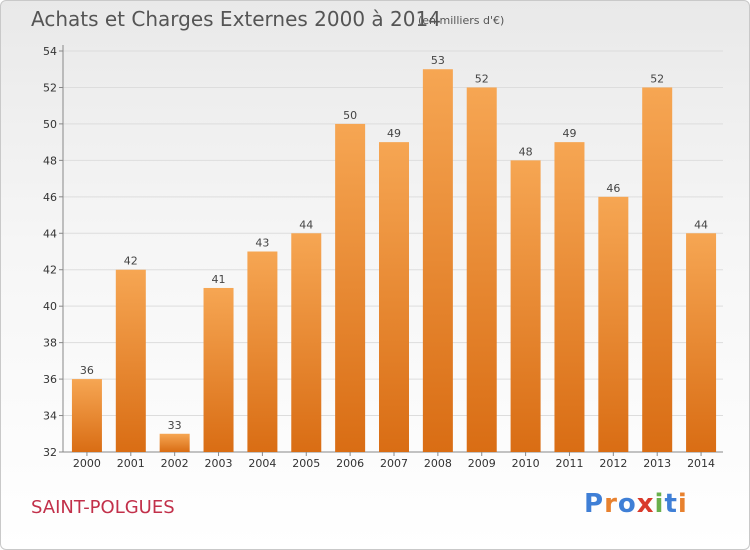 The height and width of the screenshot is (550, 750). What do you see at coordinates (50, 124) in the screenshot?
I see `y-tick-label: 50` at bounding box center [50, 124].